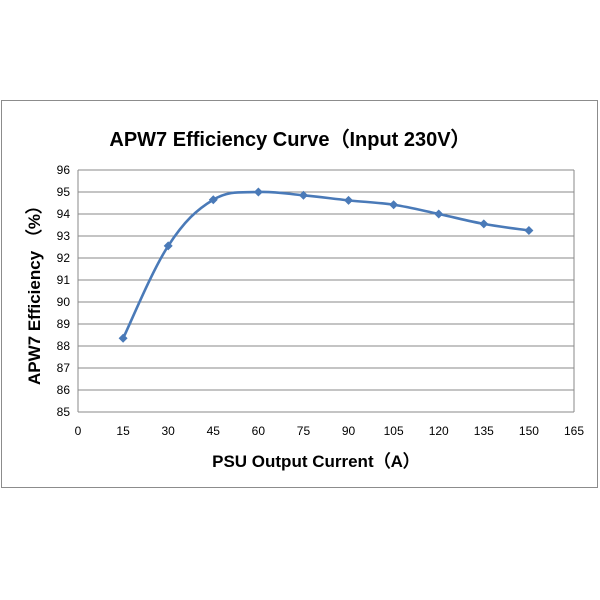 The width and height of the screenshot is (600, 600). Describe the element at coordinates (304, 431) in the screenshot. I see `x-tick-label: 75` at that location.